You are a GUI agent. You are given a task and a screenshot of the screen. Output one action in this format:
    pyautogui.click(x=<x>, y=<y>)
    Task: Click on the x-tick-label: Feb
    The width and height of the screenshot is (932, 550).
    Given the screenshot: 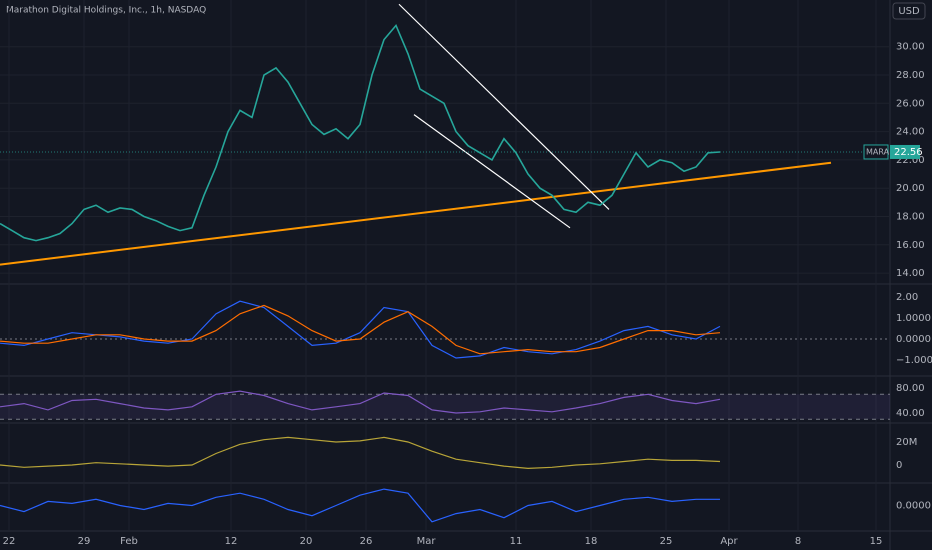 What is the action you would take?
    pyautogui.click(x=129, y=541)
    